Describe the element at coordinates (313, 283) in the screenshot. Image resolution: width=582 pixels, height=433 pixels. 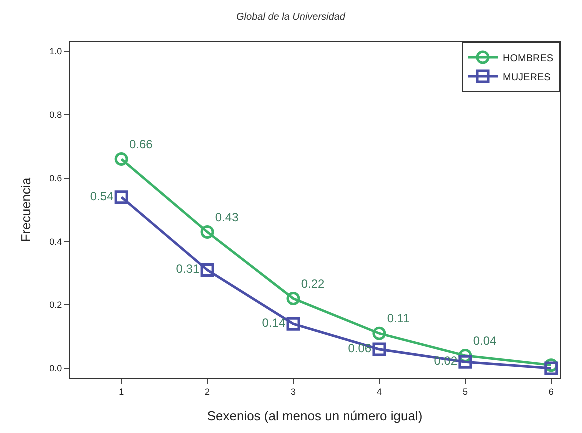
I see `data-label: 0.22` at that location.